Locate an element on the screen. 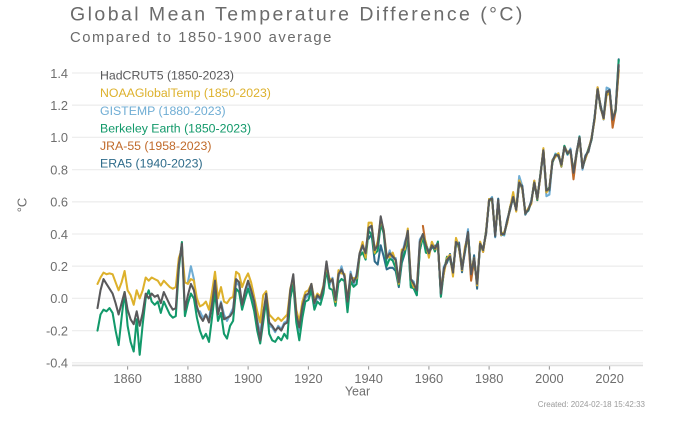  svg-text: 1920 is located at coordinates (308, 378).